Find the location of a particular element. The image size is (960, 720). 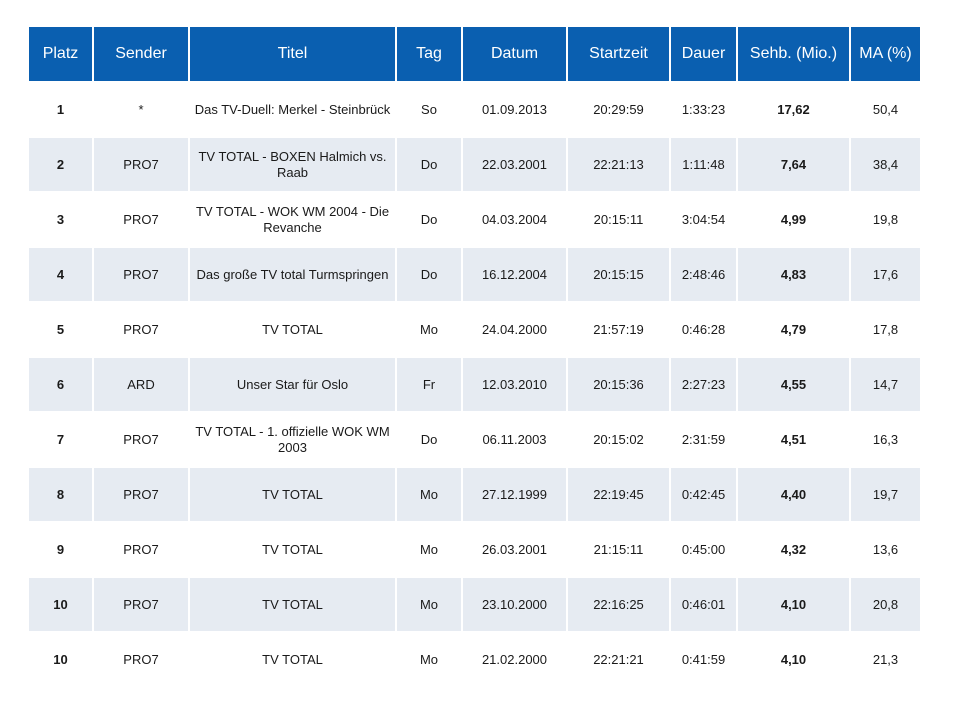

cell-sender: ARD is located at coordinates (141, 385).